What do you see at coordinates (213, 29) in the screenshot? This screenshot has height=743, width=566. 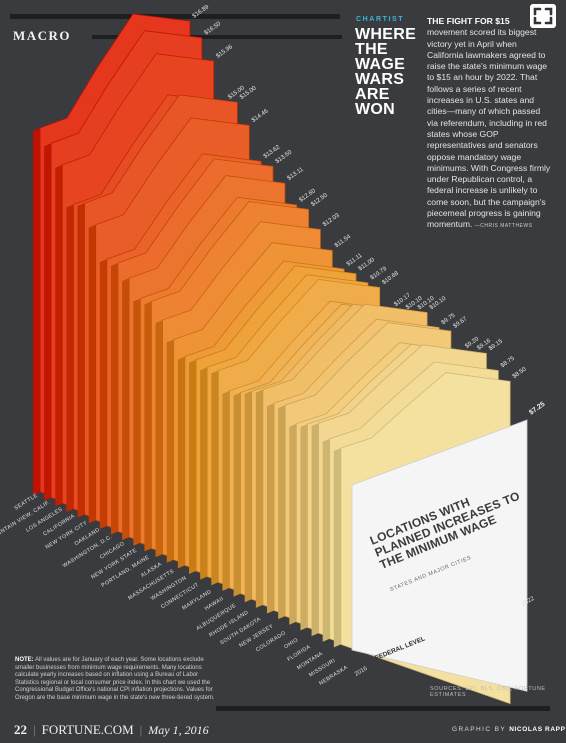 I see `value-label-1: $16.50` at bounding box center [213, 29].